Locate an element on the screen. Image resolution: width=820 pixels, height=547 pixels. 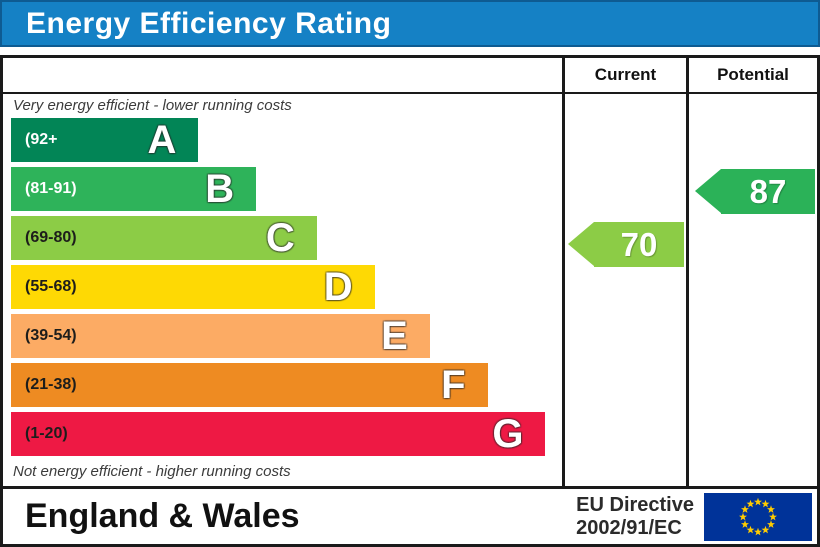
header-cell-potential: Potential is located at coordinates (751, 75).